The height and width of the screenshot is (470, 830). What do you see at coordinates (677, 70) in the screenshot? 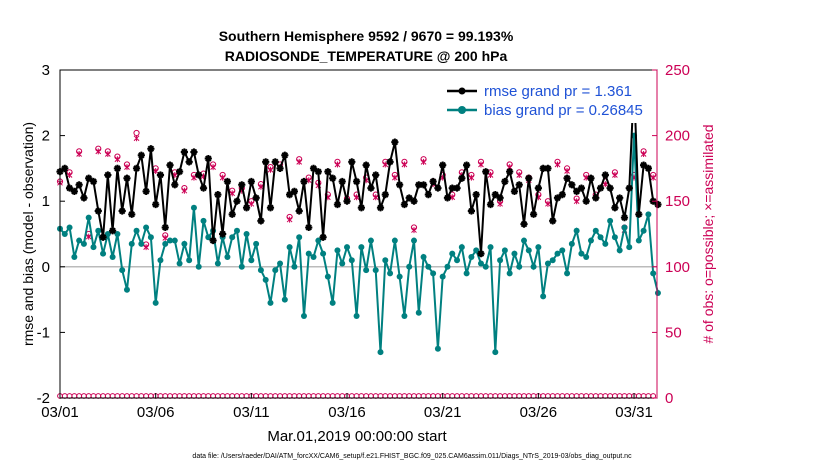
I see `y-right-tick-label: 250` at bounding box center [677, 70].